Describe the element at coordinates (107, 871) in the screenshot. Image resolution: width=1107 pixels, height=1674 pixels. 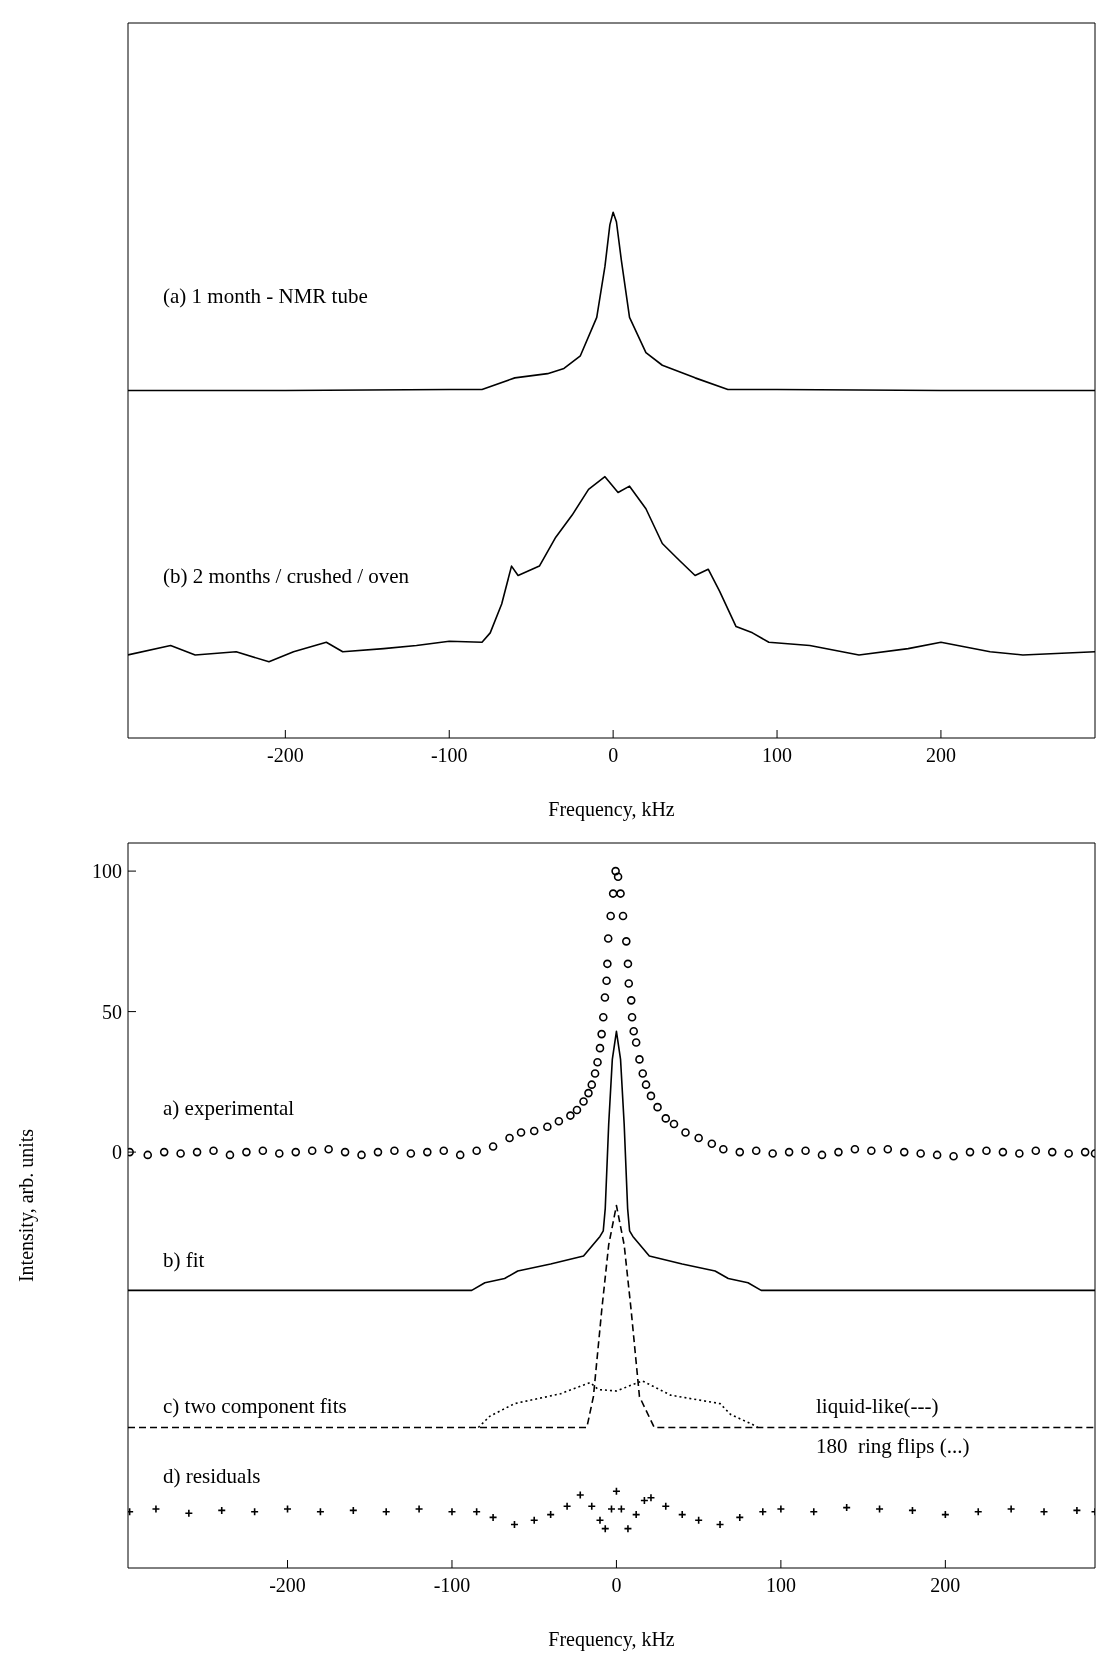
I see `y-tick-label: 100` at that location.